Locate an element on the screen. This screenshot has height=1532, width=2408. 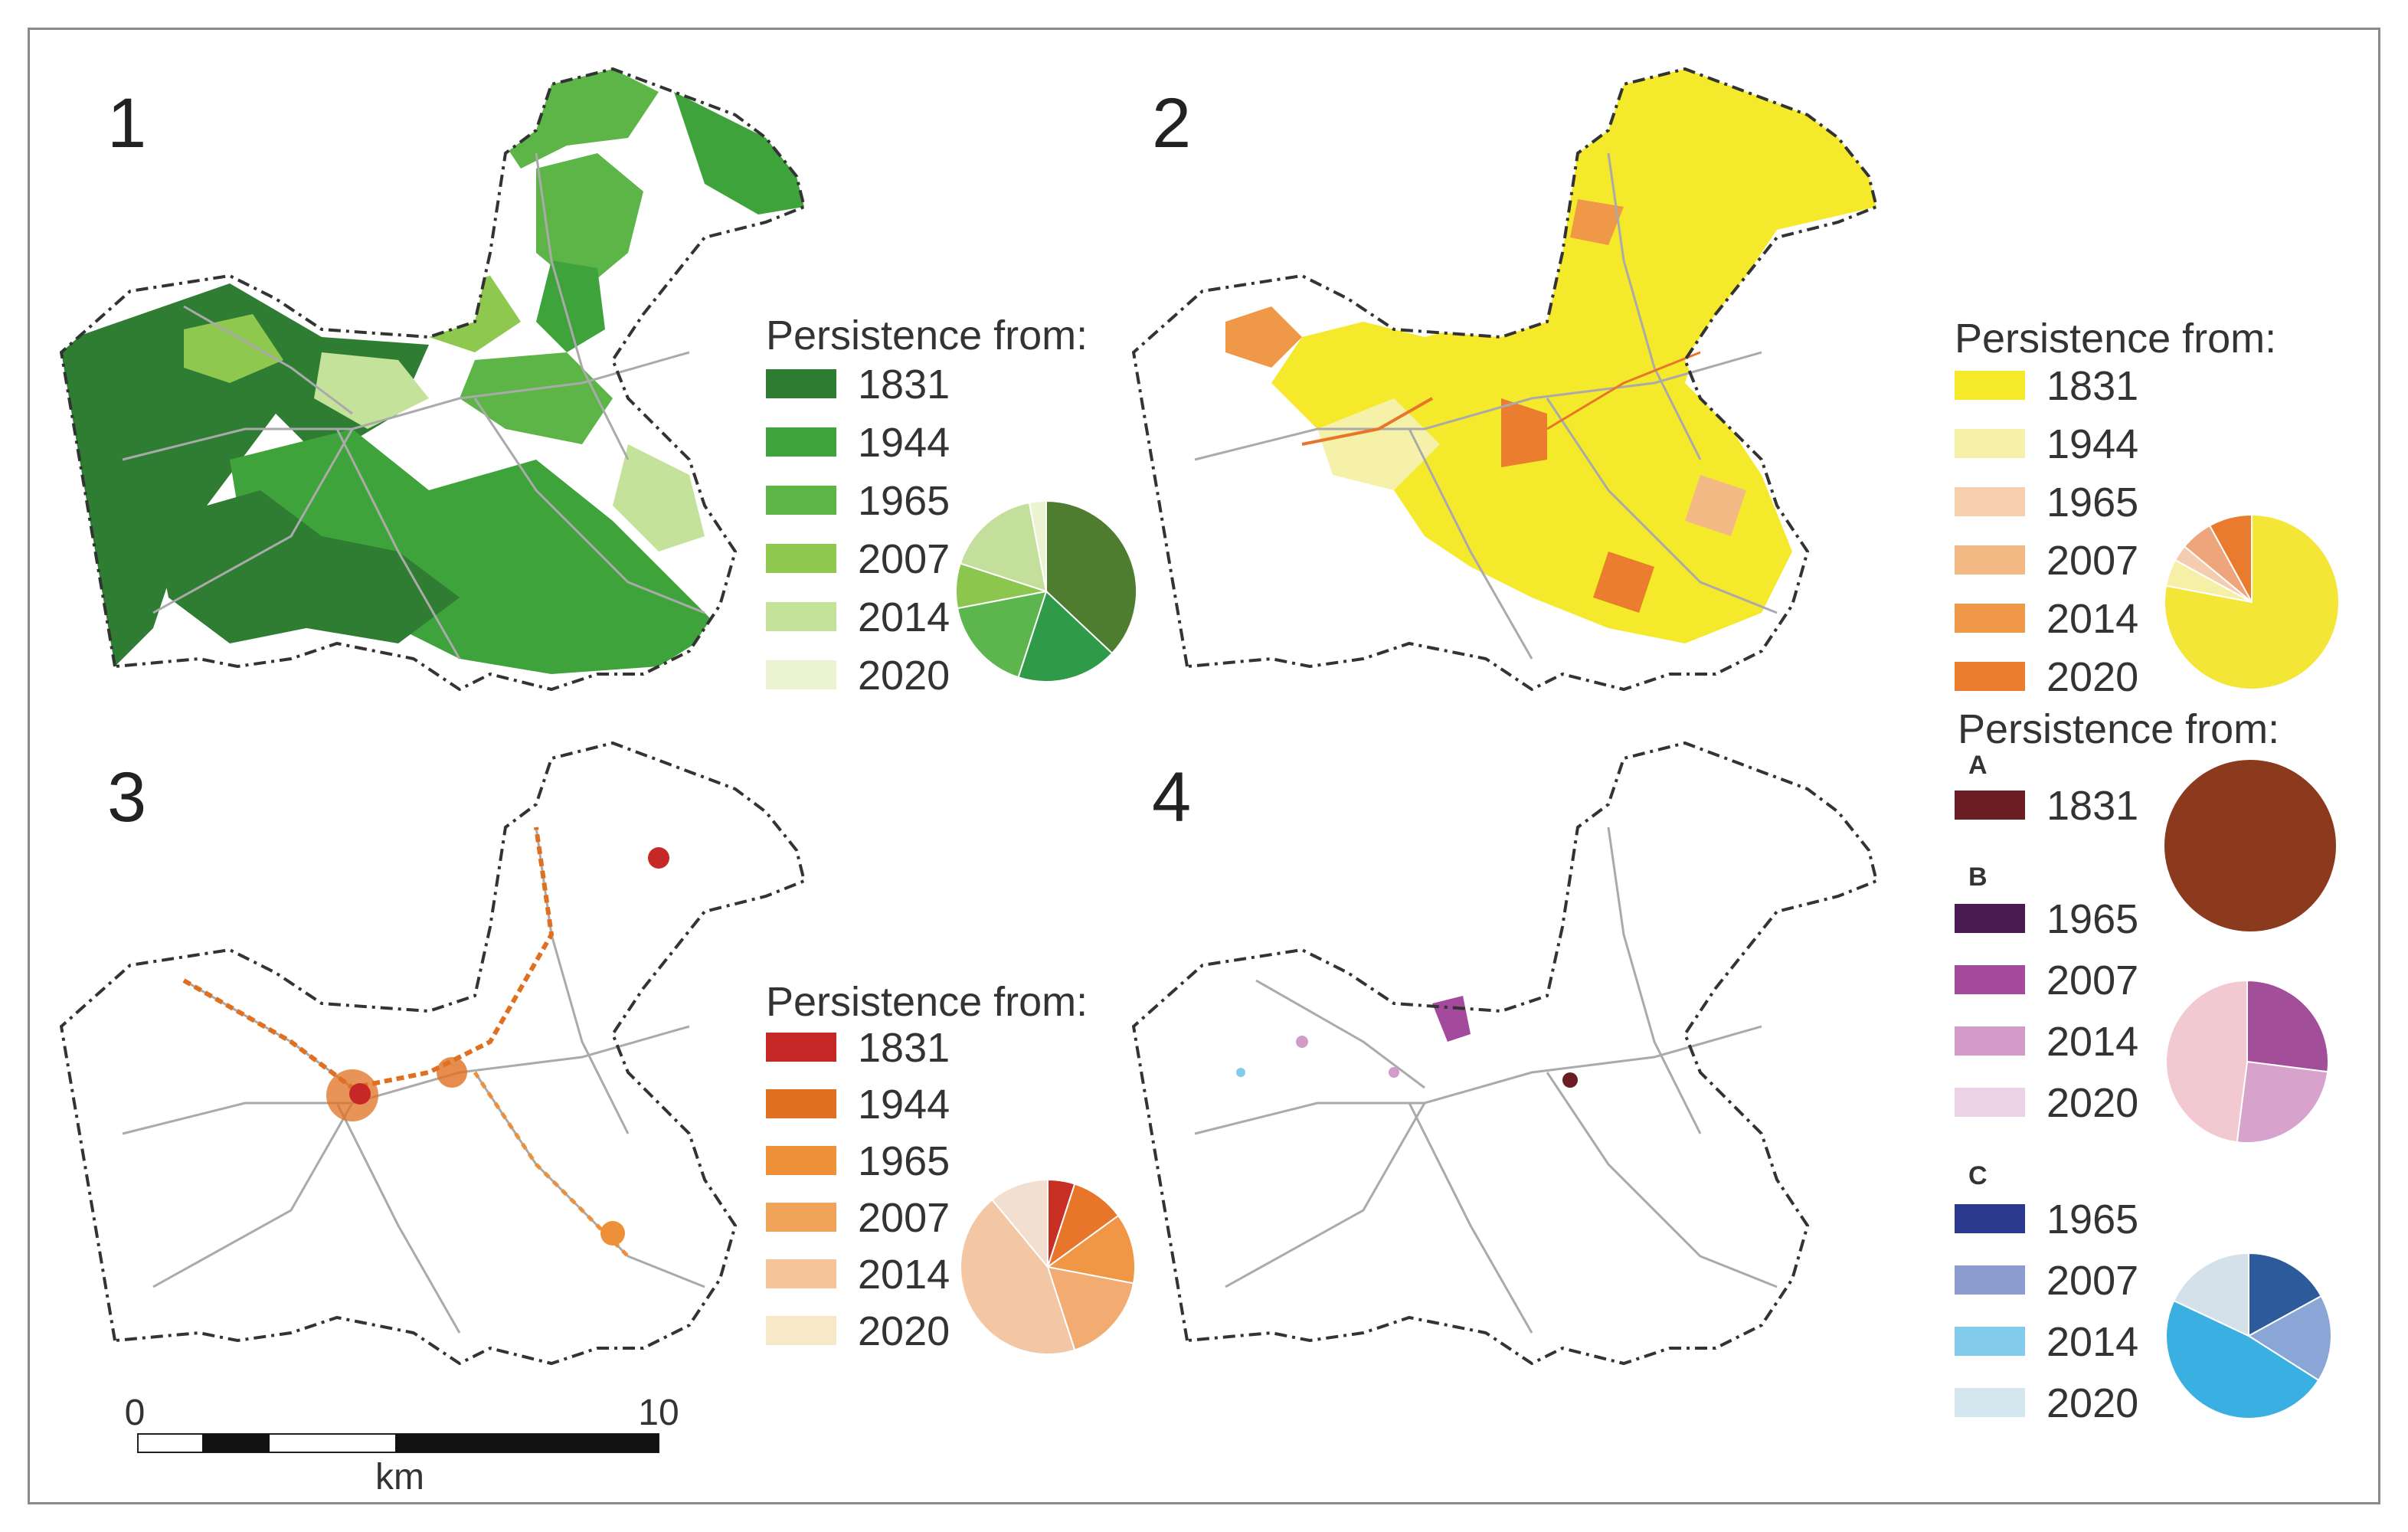
panel-1-map is located at coordinates (433, 379).